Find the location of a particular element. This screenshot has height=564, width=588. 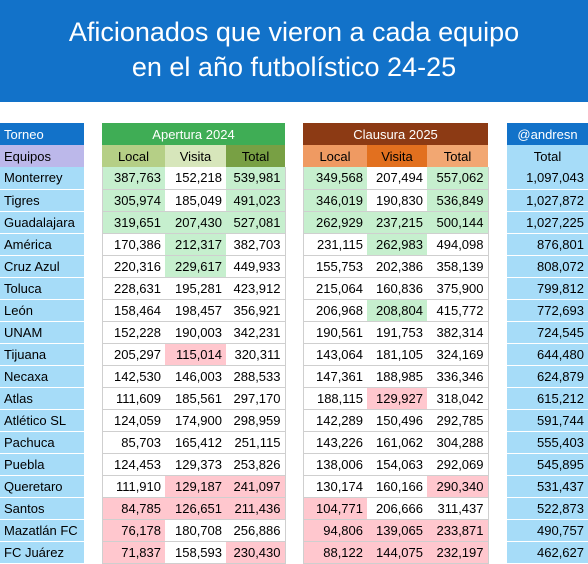

grand-total-cell: 531,437 is located at coordinates (547, 486).